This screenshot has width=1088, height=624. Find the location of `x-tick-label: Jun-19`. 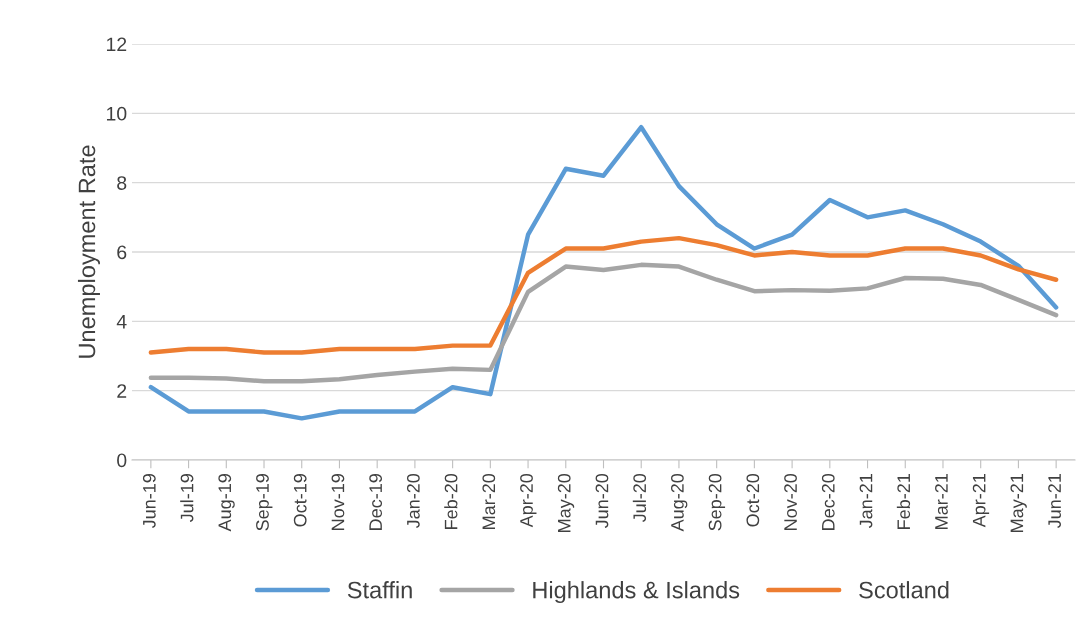

x-tick-label: Jun-19 is located at coordinates (149, 501).